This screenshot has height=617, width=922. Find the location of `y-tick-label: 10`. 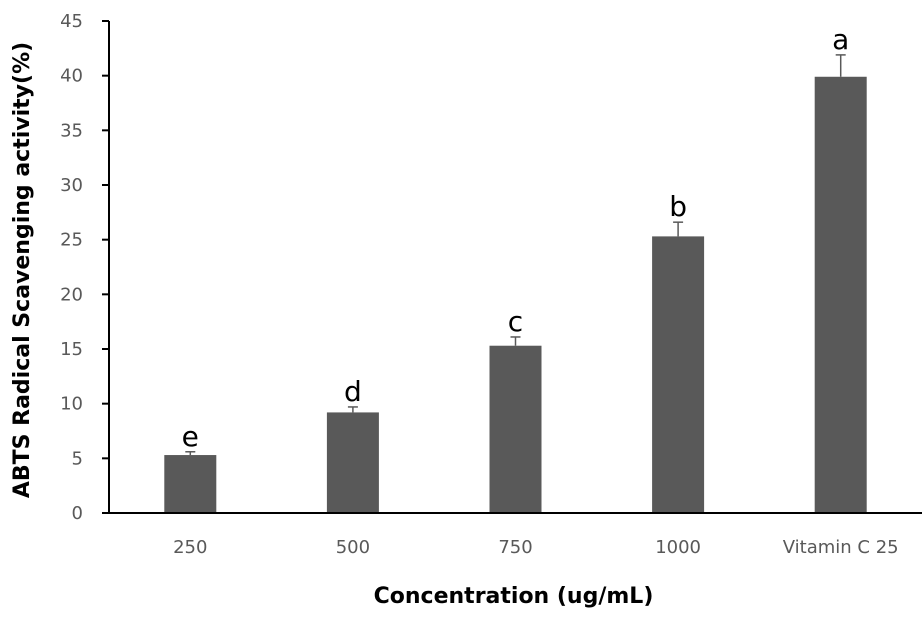

y-tick-label: 10 is located at coordinates (71, 404).